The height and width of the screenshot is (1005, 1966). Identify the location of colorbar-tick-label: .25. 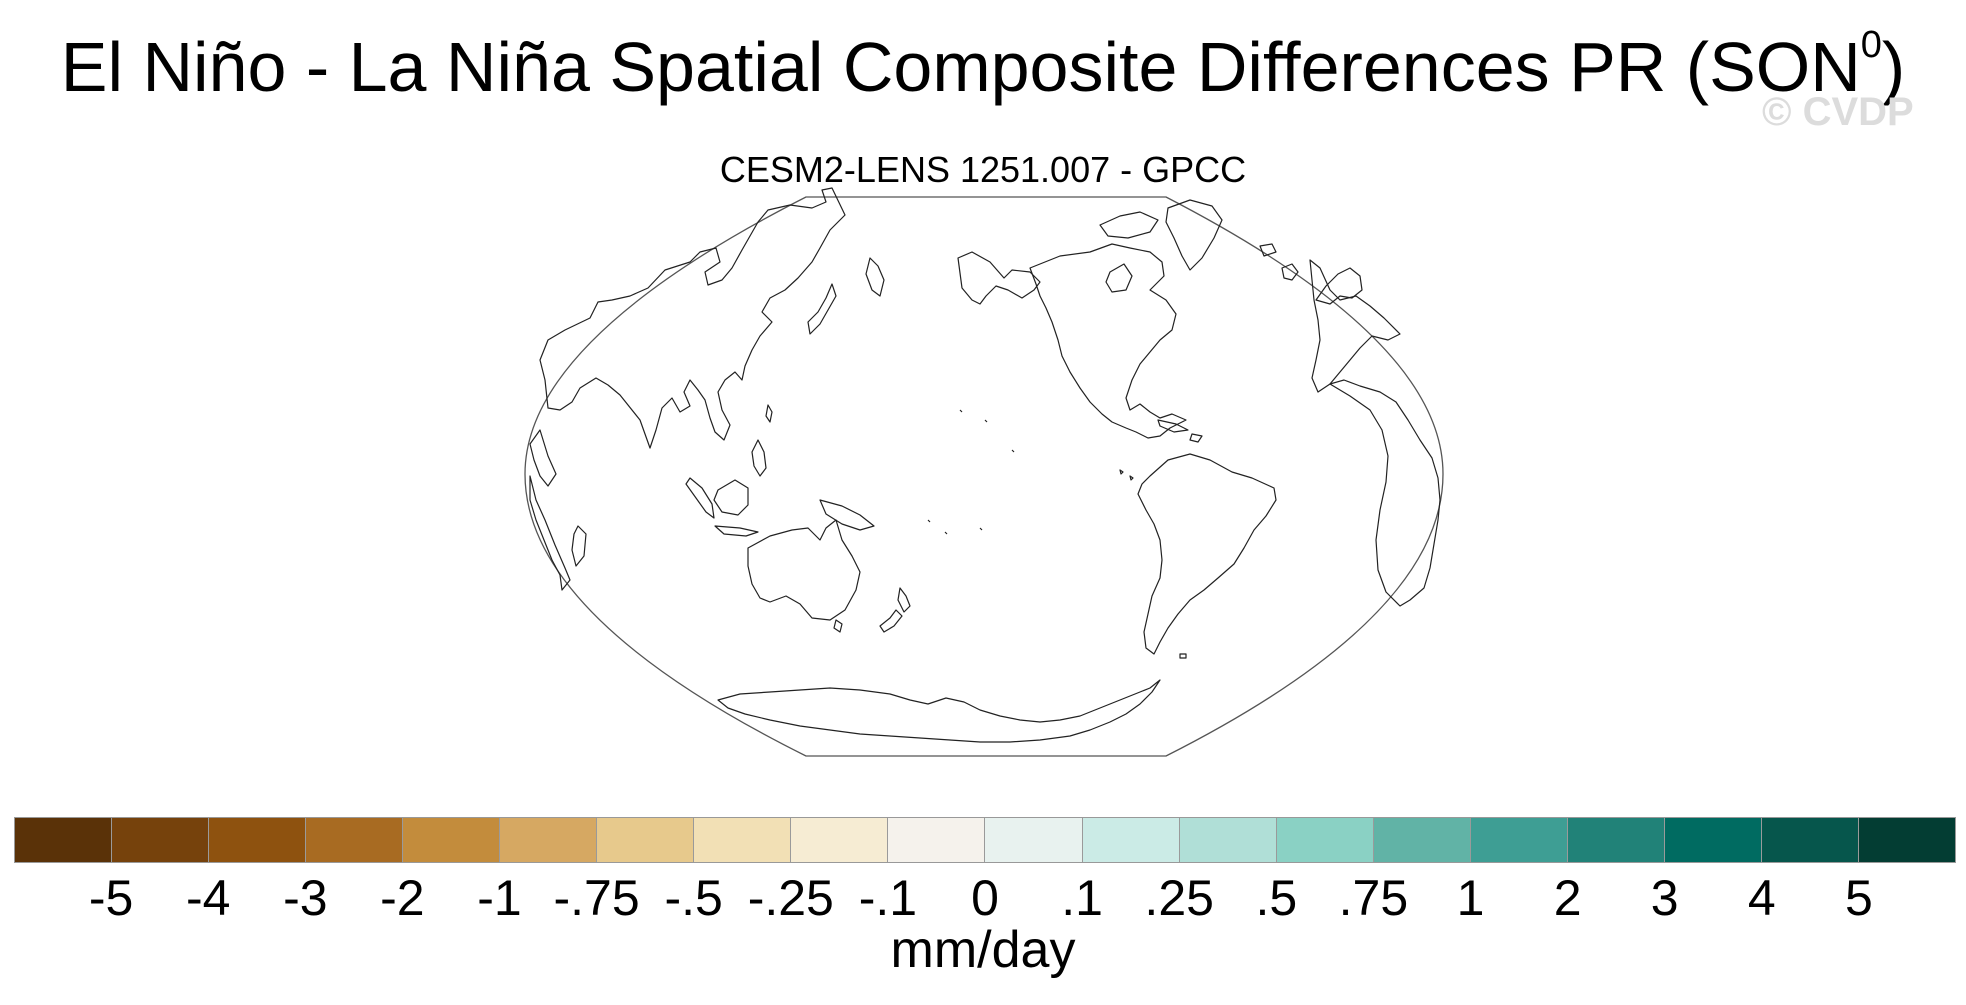
(1179, 898).